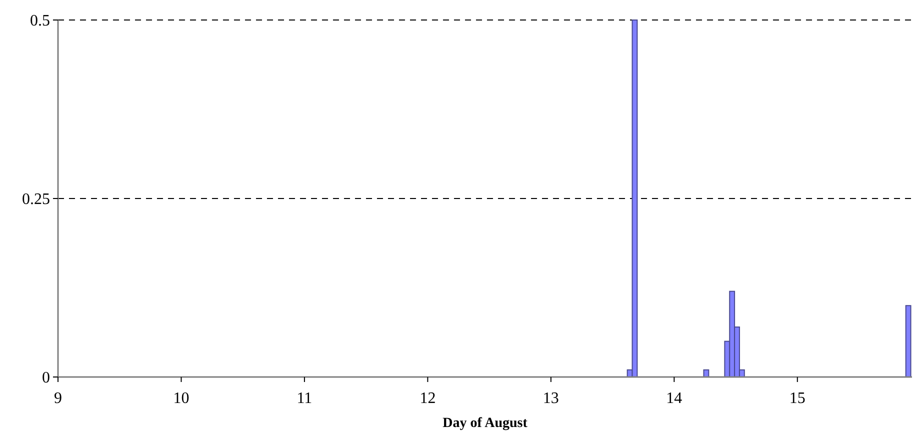 The image size is (915, 444). I want to click on y-tick-label: 0.25, so click(36, 199).